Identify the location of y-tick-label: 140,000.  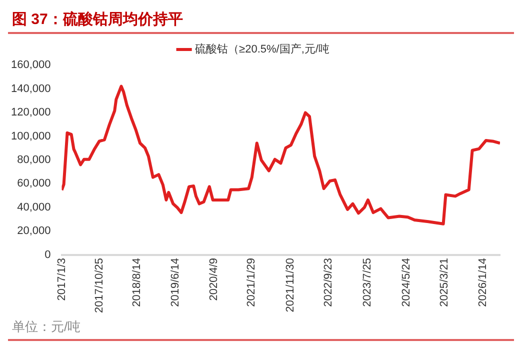
(30, 88).